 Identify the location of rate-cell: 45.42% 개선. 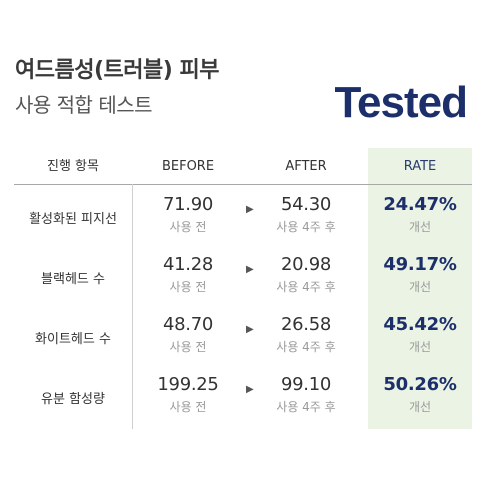
(420, 335).